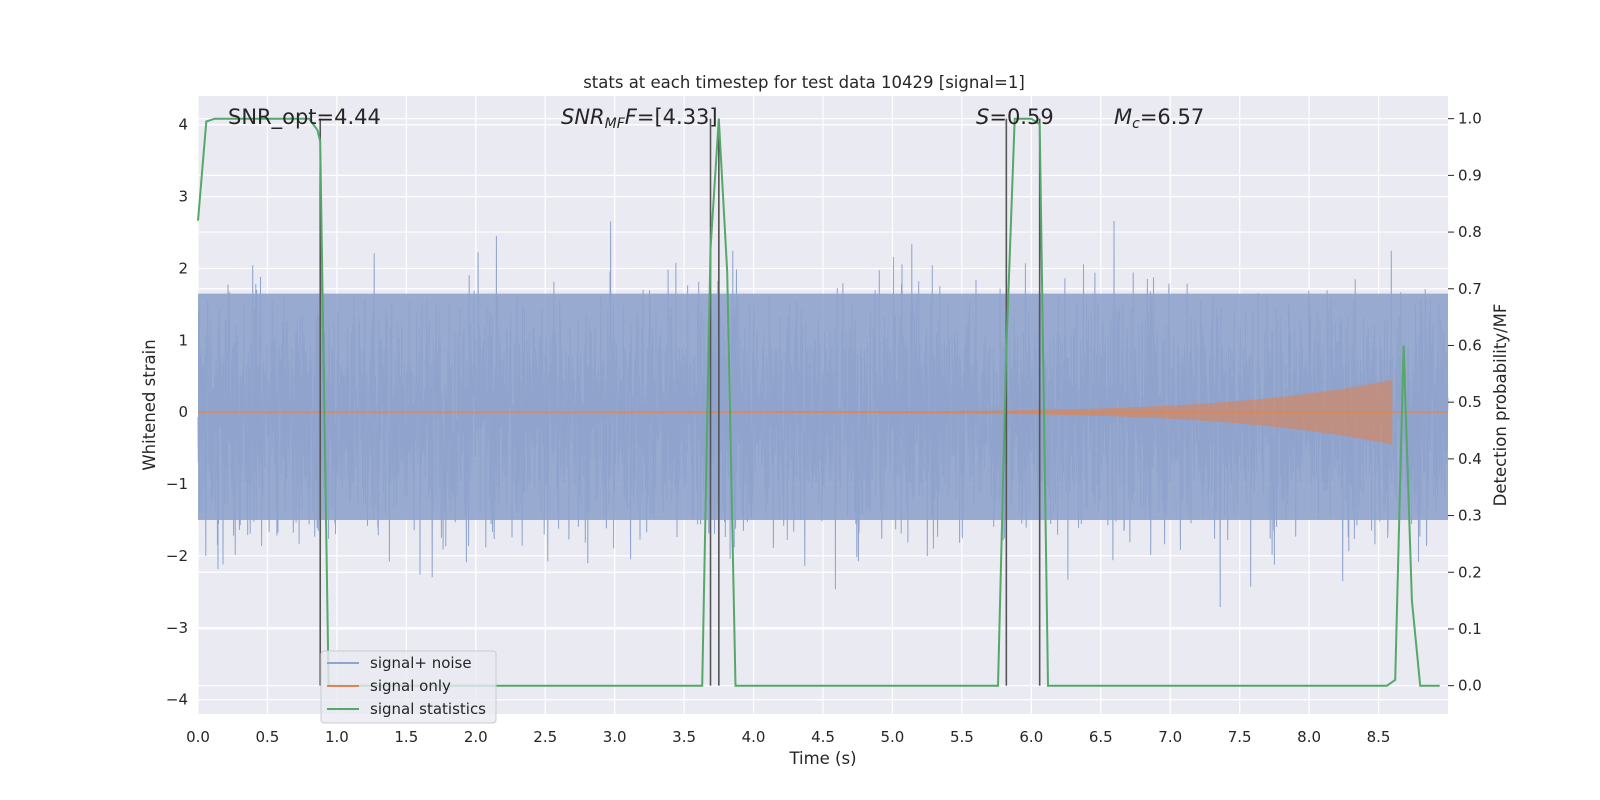  I want to click on annotation-mc: Mc=6.57, so click(1159, 118).